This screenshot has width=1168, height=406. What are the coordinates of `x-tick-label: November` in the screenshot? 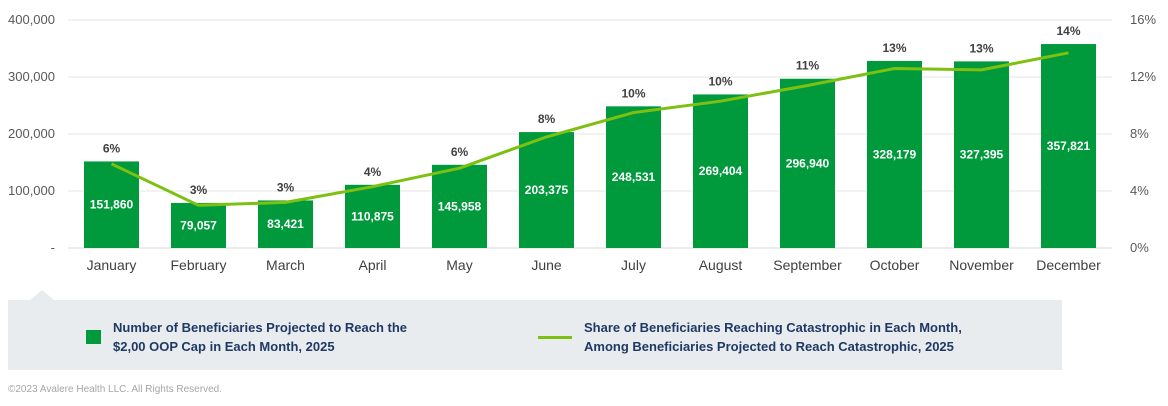 It's located at (981, 265).